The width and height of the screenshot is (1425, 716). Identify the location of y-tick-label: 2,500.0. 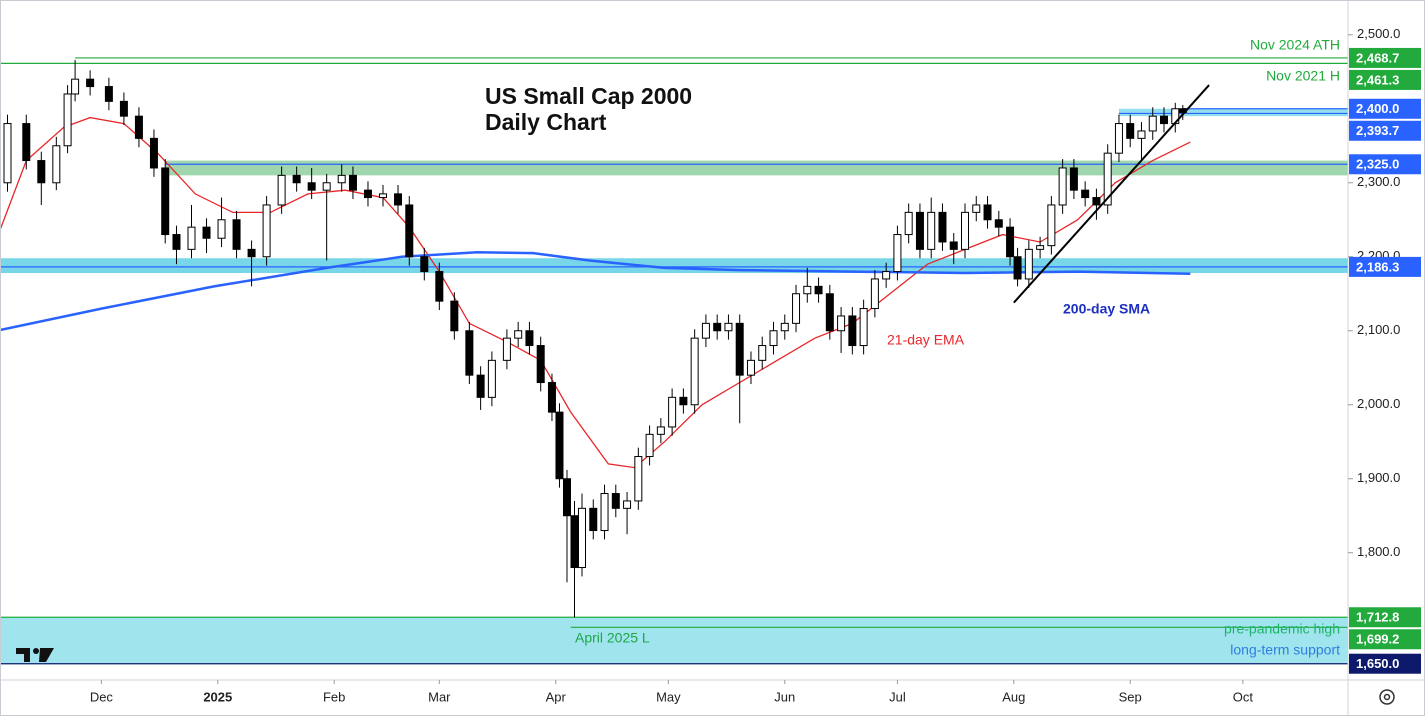
(1378, 33).